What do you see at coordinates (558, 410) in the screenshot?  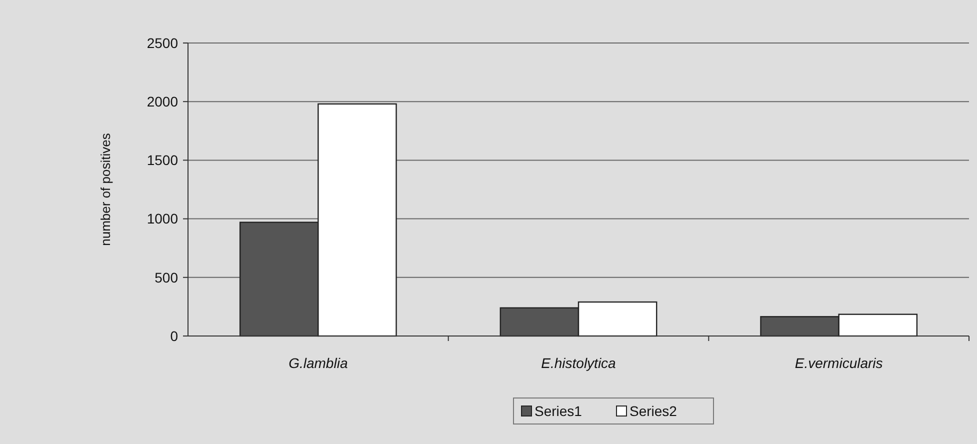 I see `legend-label: Series1` at bounding box center [558, 410].